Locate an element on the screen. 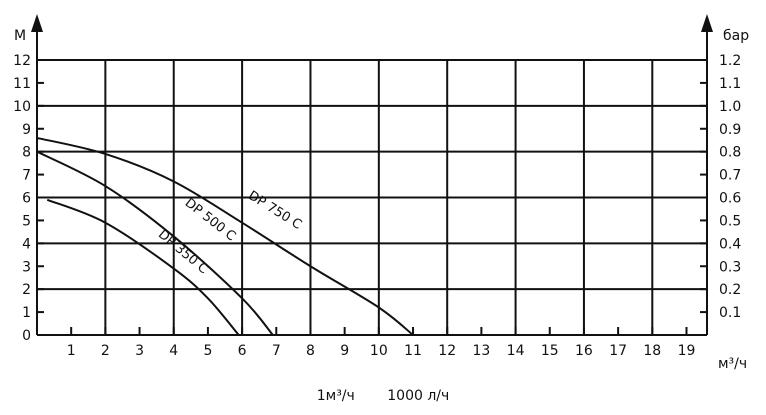  x-tick-label: 11 is located at coordinates (413, 351).